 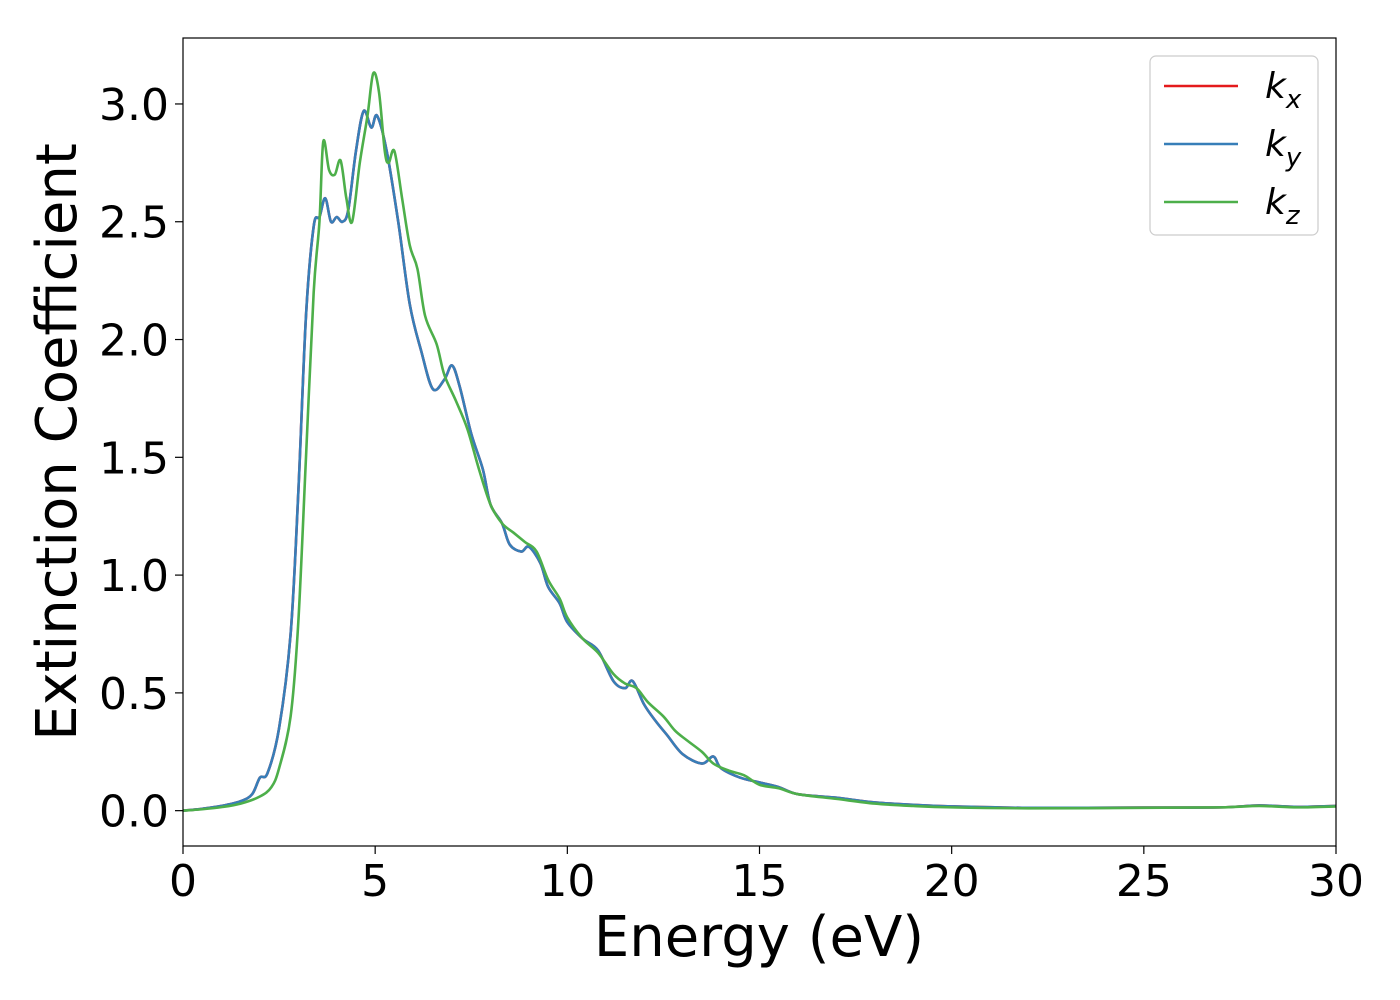 What do you see at coordinates (1336, 881) in the screenshot?
I see `x-tick-label-30: 30` at bounding box center [1336, 881].